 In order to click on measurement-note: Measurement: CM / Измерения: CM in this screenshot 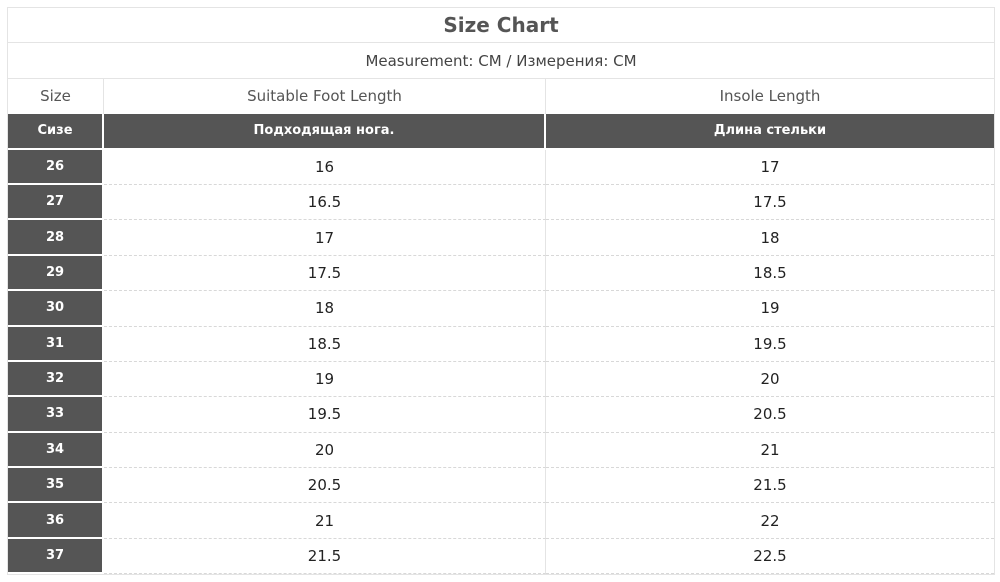, I will do `click(501, 61)`.